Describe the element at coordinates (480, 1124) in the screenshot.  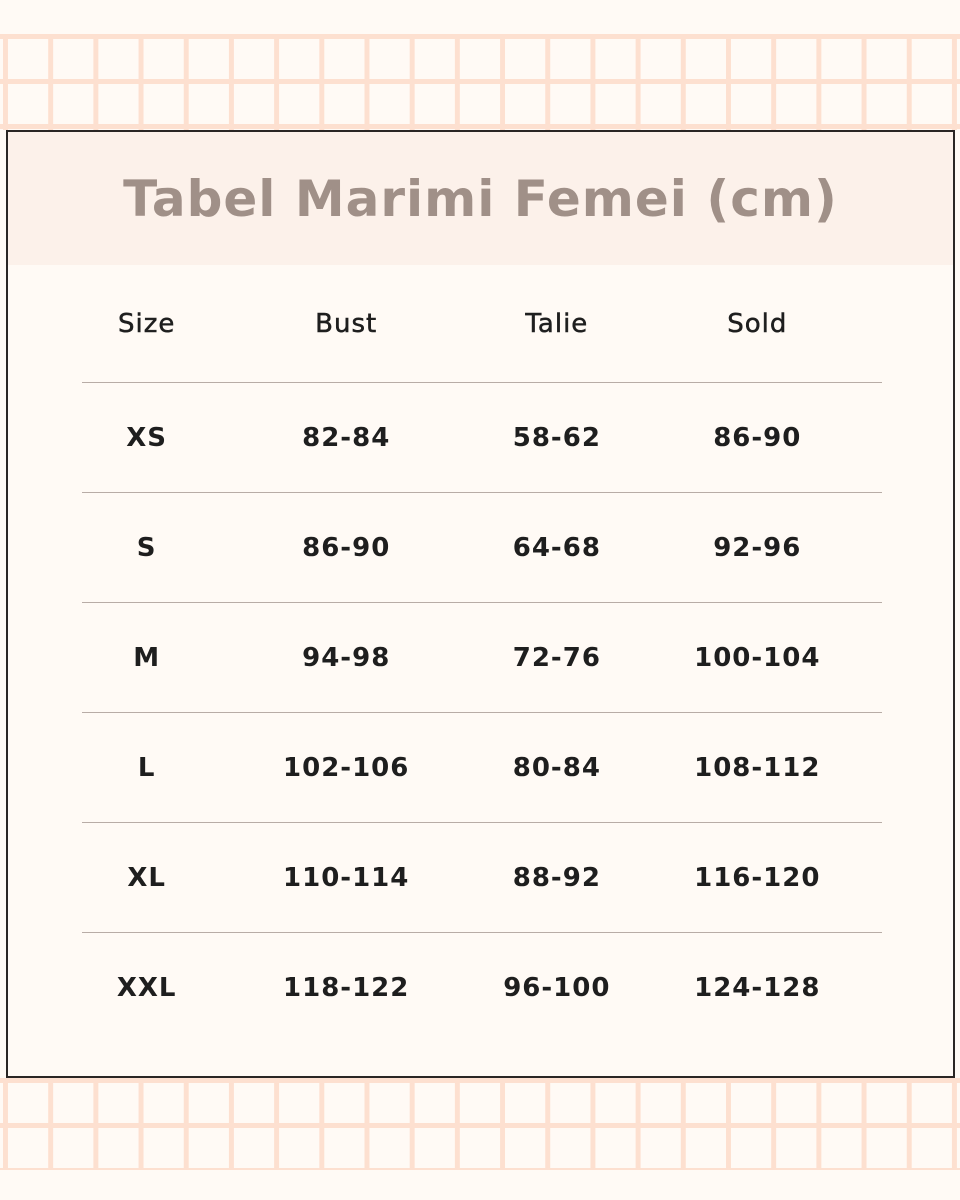
I see `grid-pattern-bottom` at that location.